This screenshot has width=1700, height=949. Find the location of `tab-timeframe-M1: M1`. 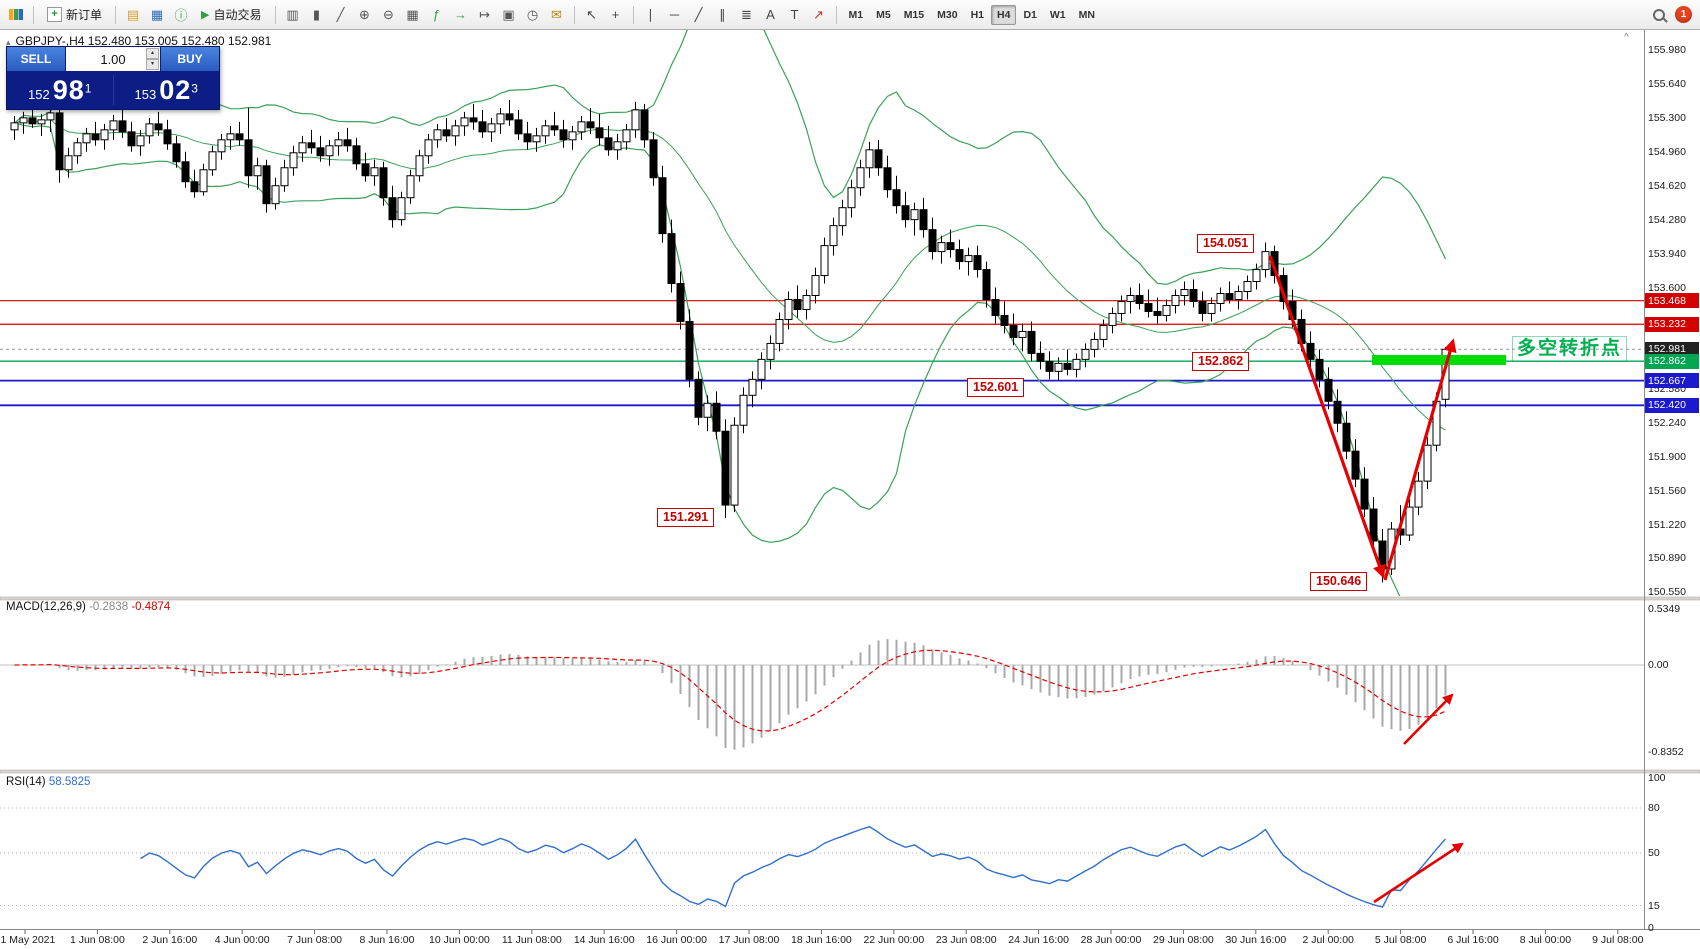

tab-timeframe-M1: M1 is located at coordinates (856, 15).